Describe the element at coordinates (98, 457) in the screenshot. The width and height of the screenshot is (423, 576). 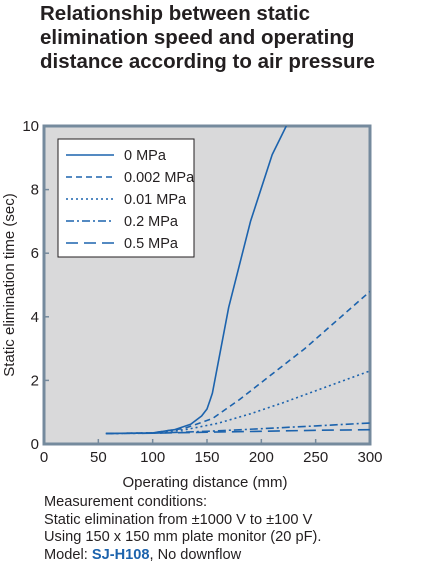
I see `x-tick-label-1: 50` at that location.